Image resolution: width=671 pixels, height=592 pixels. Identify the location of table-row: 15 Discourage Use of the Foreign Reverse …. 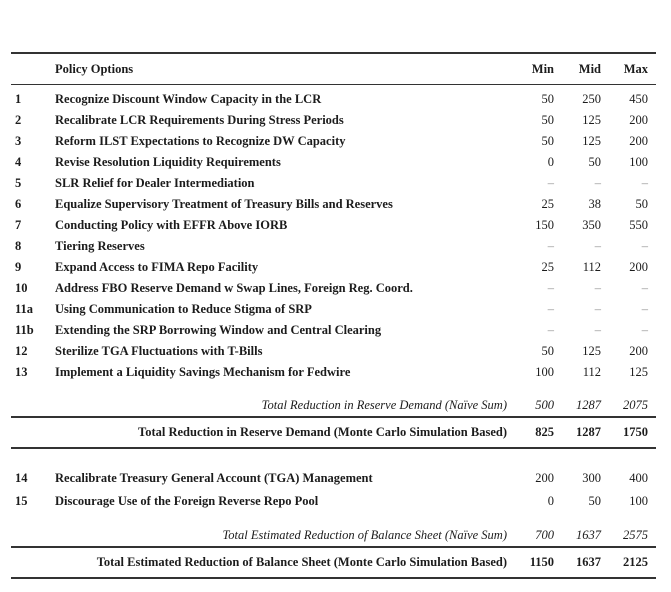
(333, 501).